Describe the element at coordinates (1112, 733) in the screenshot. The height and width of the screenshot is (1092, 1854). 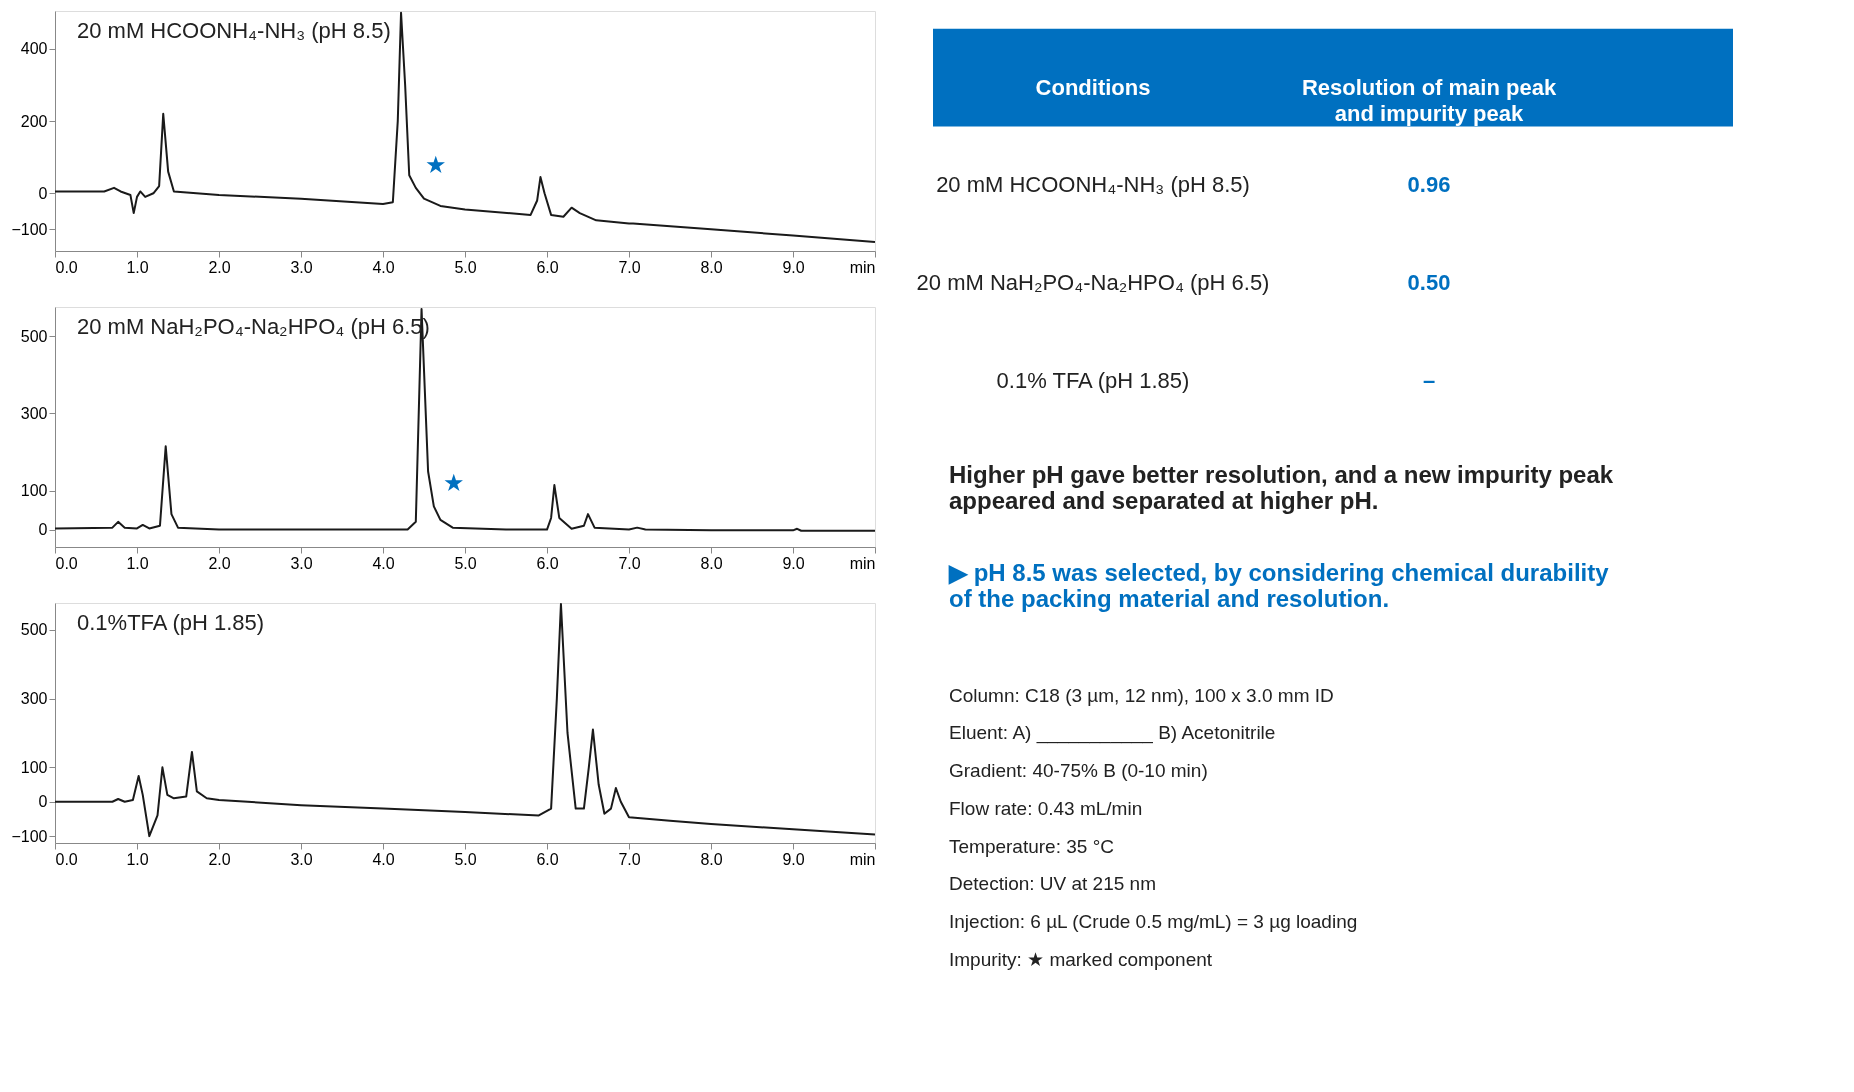
I see `text: Eluent: A) ___________ B) Acetonitrile` at that location.